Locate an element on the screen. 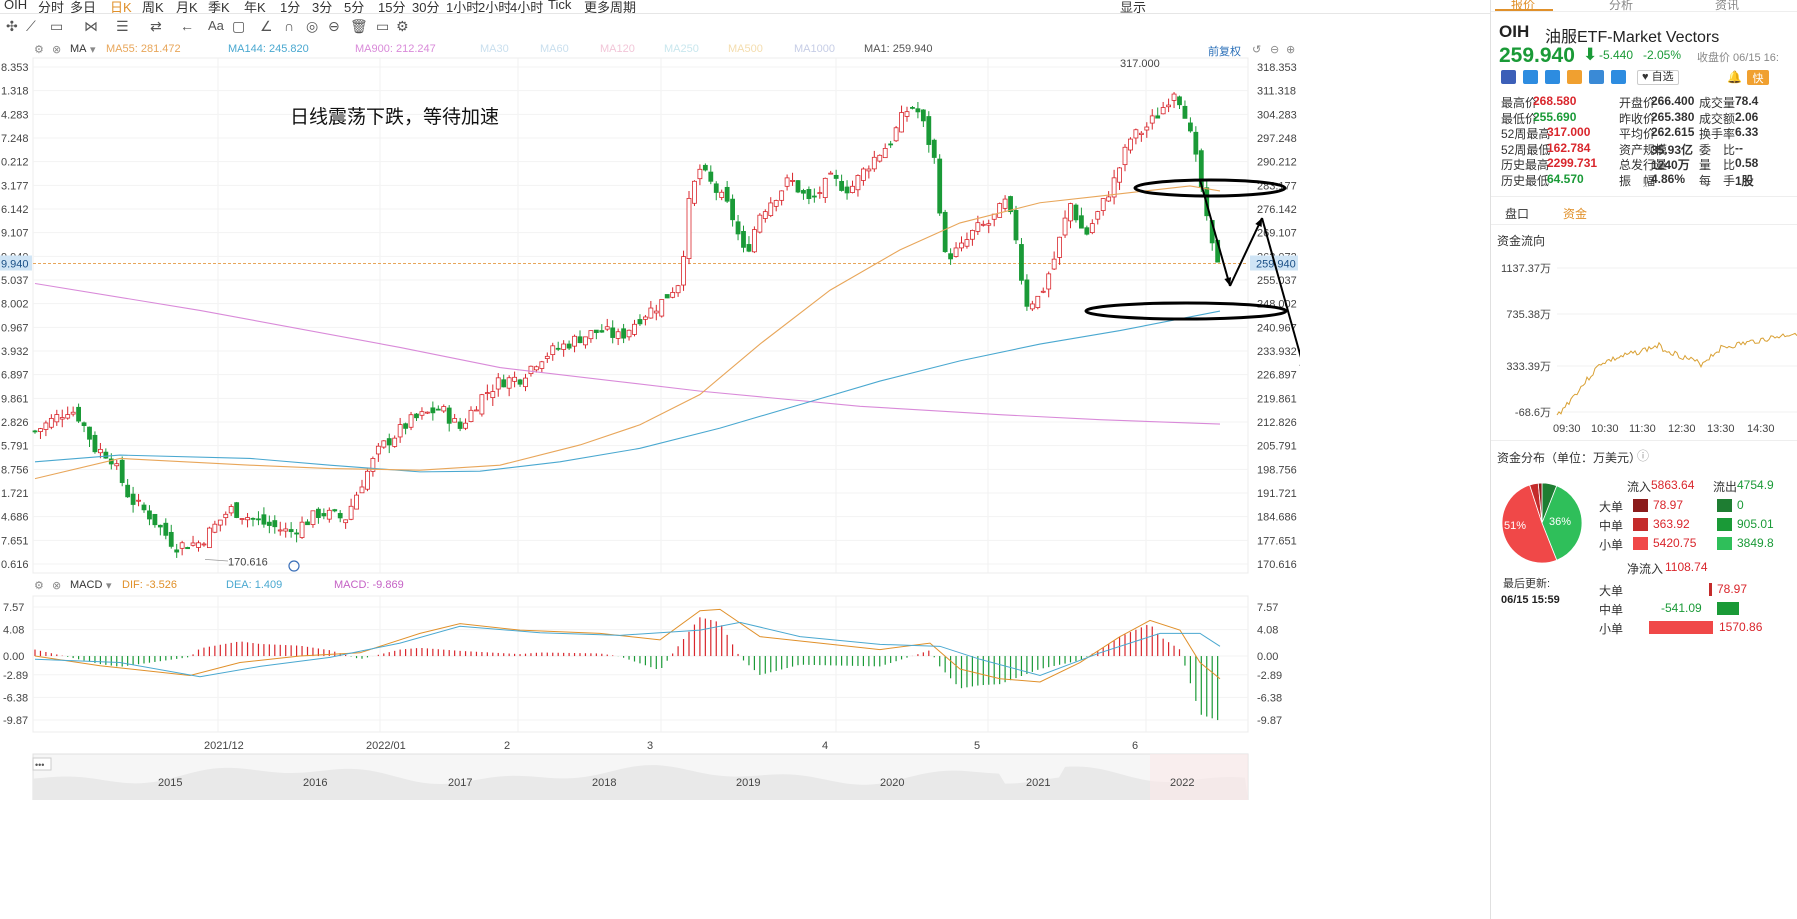 Image resolution: width=1797 pixels, height=919 pixels. bell-icon: 🔔 is located at coordinates (1734, 77).